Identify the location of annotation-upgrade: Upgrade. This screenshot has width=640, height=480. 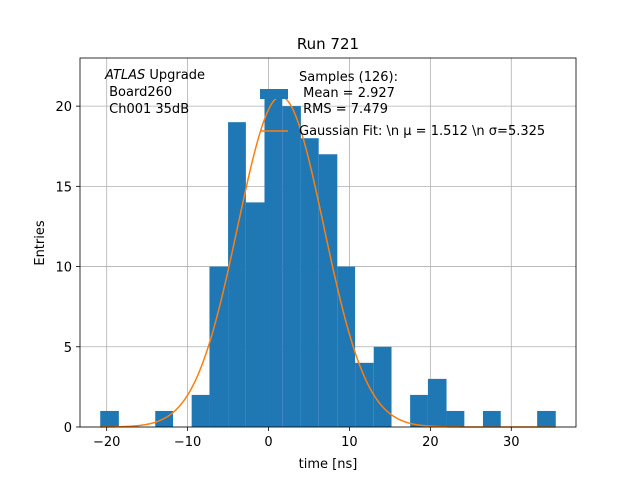
(175, 75).